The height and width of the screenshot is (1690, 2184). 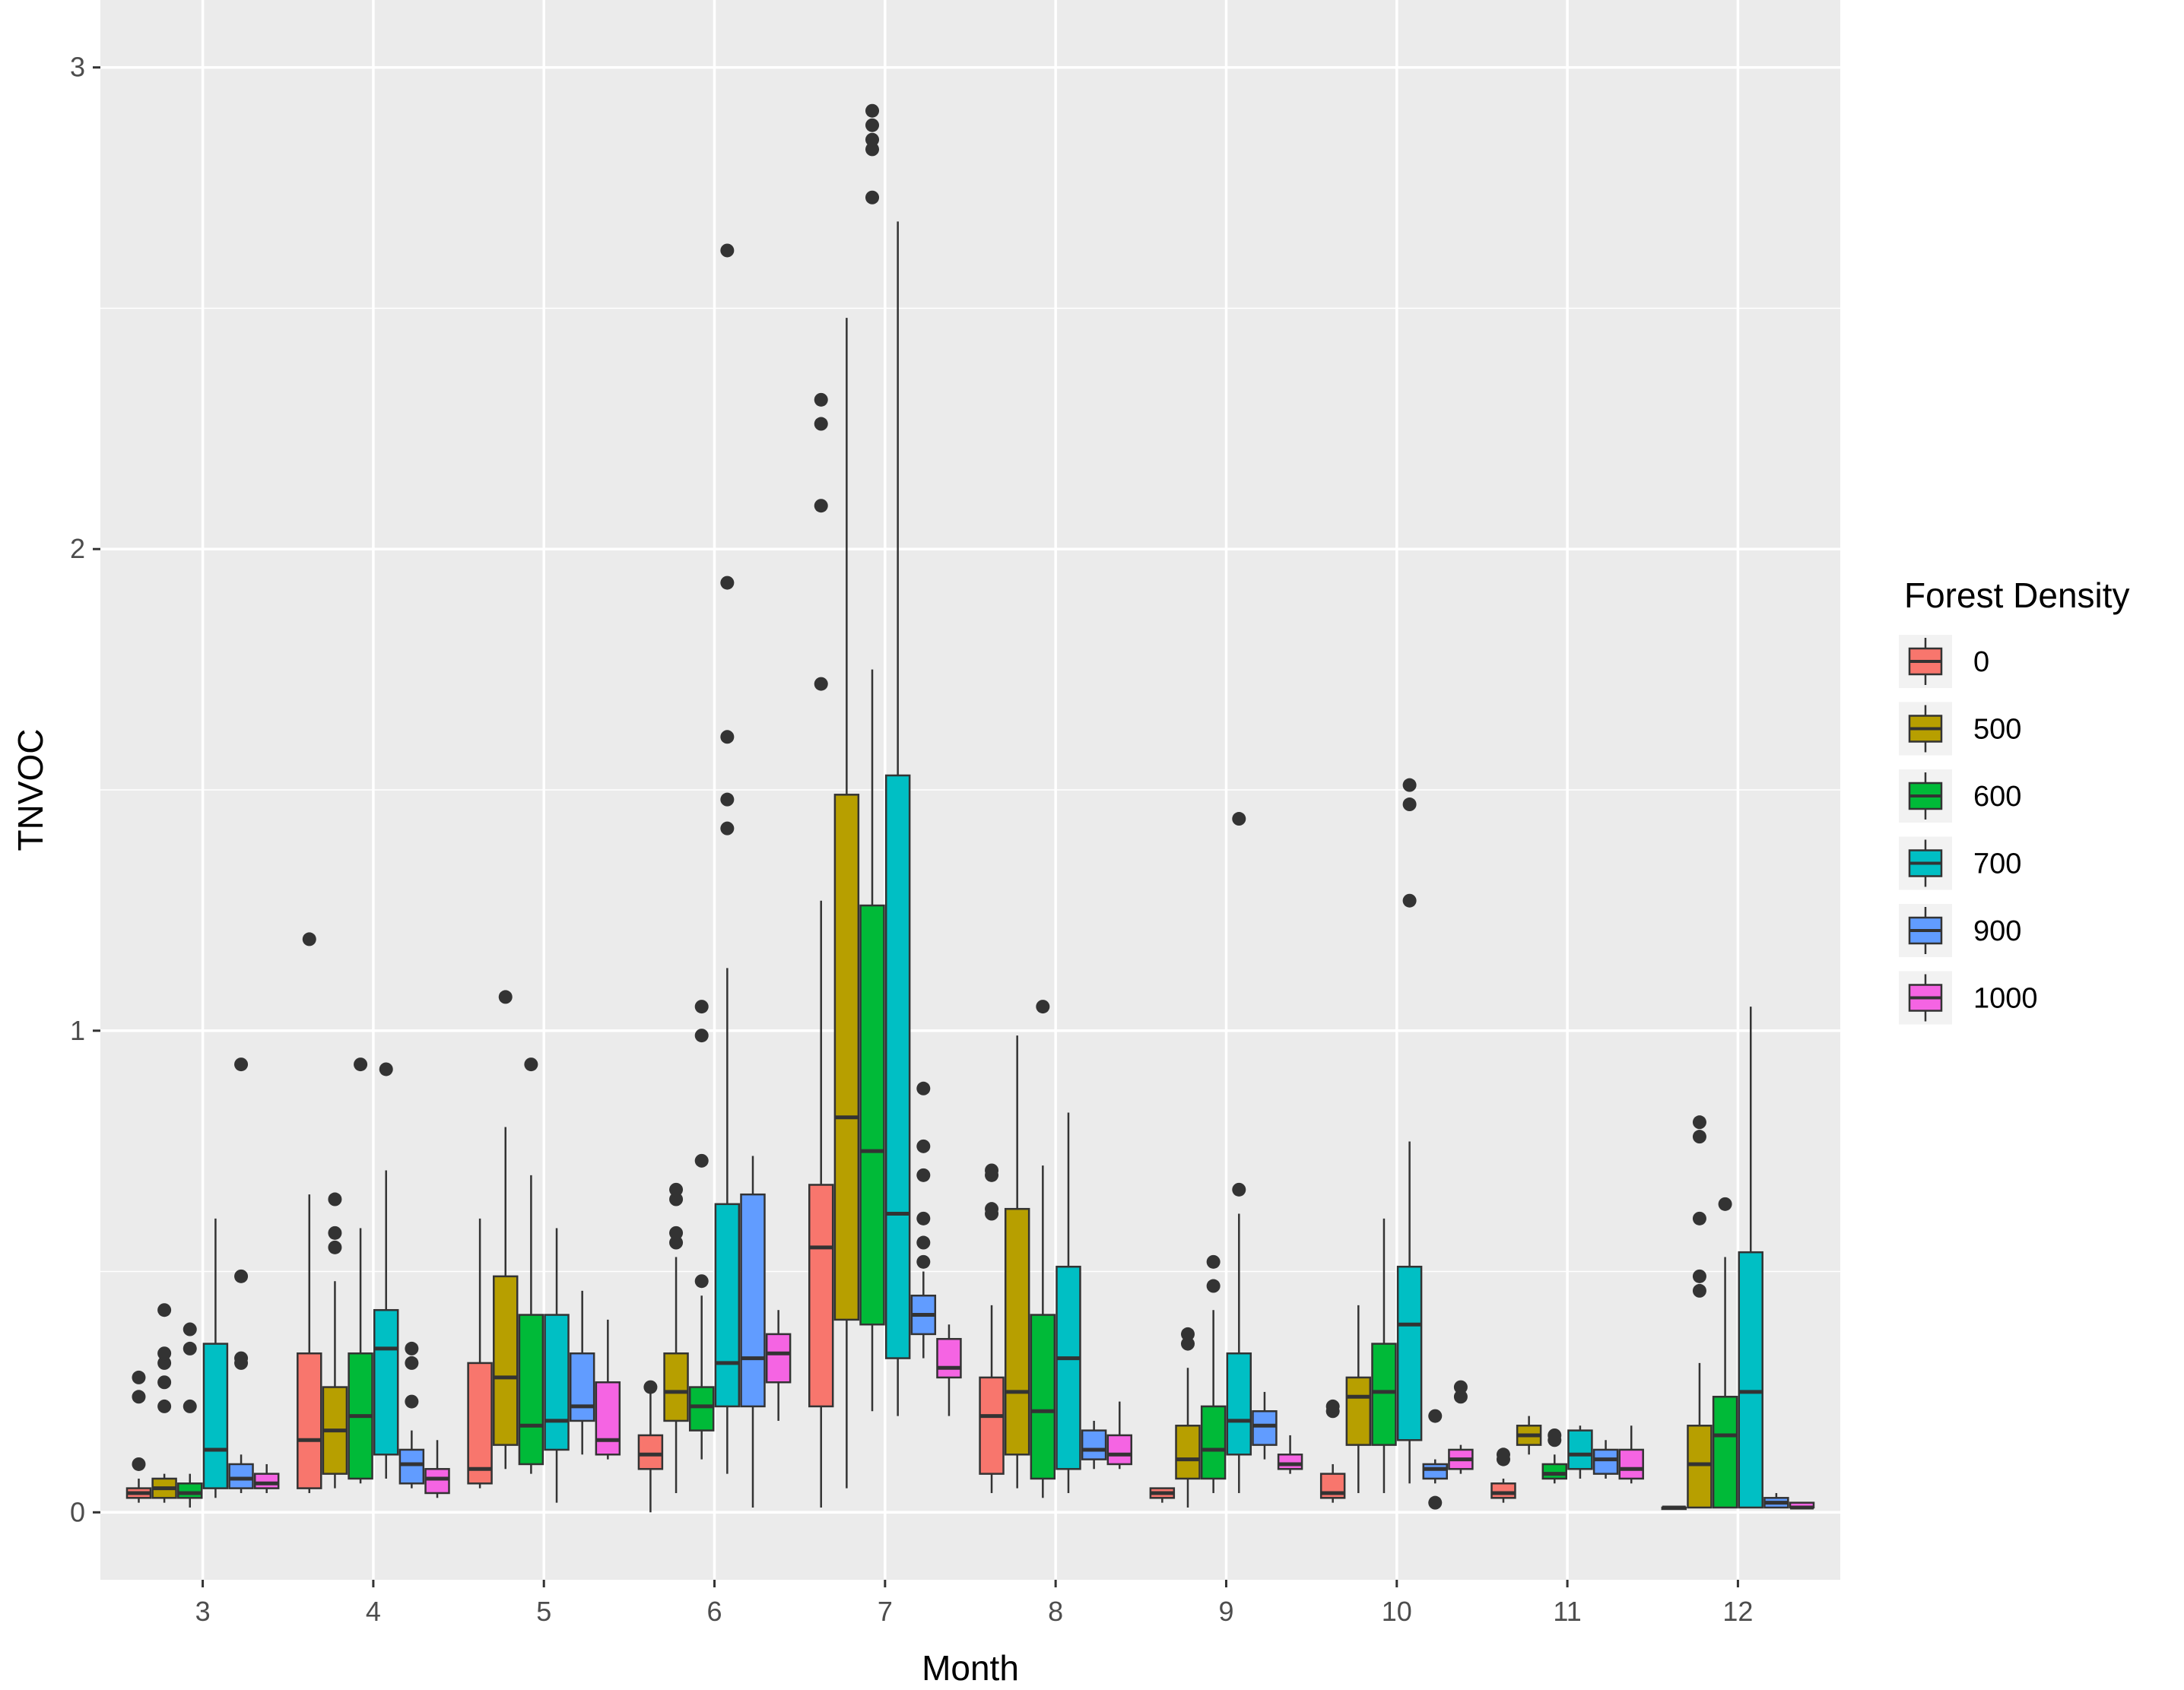 I want to click on x-tick-label: 7, so click(x=885, y=1611).